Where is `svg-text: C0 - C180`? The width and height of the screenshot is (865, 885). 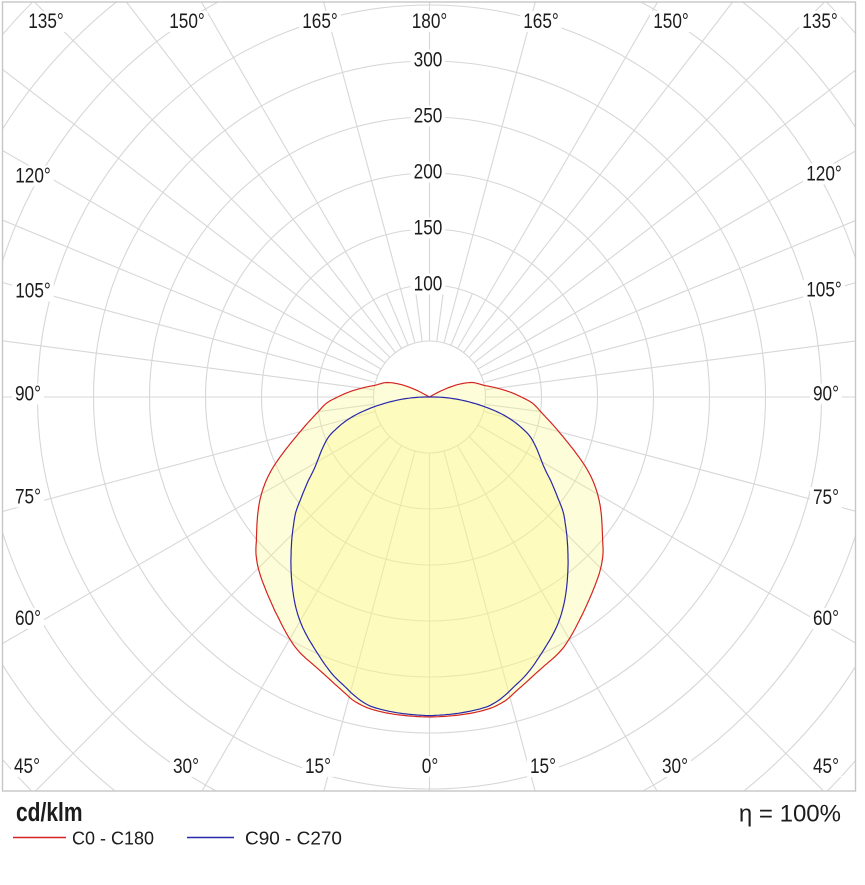 svg-text: C0 - C180 is located at coordinates (113, 839).